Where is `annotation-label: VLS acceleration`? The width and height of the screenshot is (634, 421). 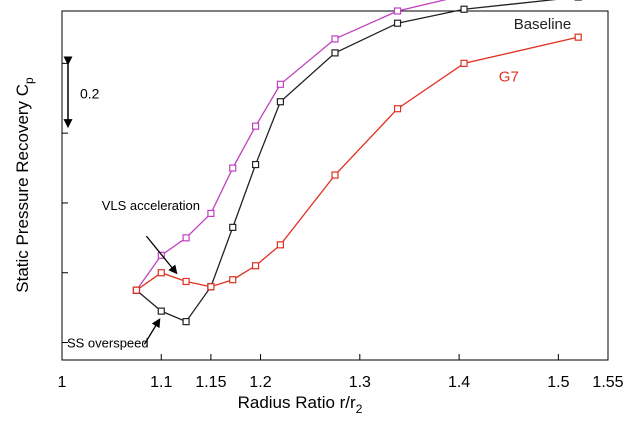 annotation-label: VLS acceleration is located at coordinates (151, 205).